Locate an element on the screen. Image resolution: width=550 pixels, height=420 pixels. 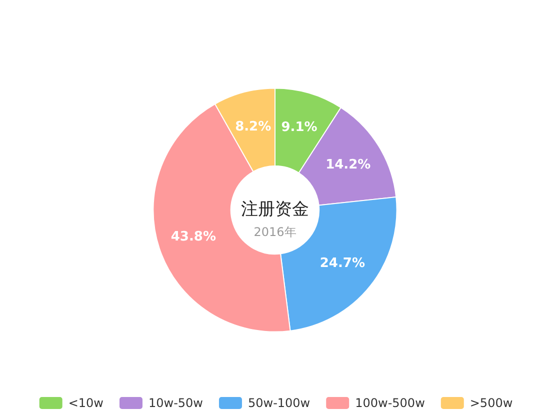
legend-label: 10w-50w is located at coordinates (176, 403).